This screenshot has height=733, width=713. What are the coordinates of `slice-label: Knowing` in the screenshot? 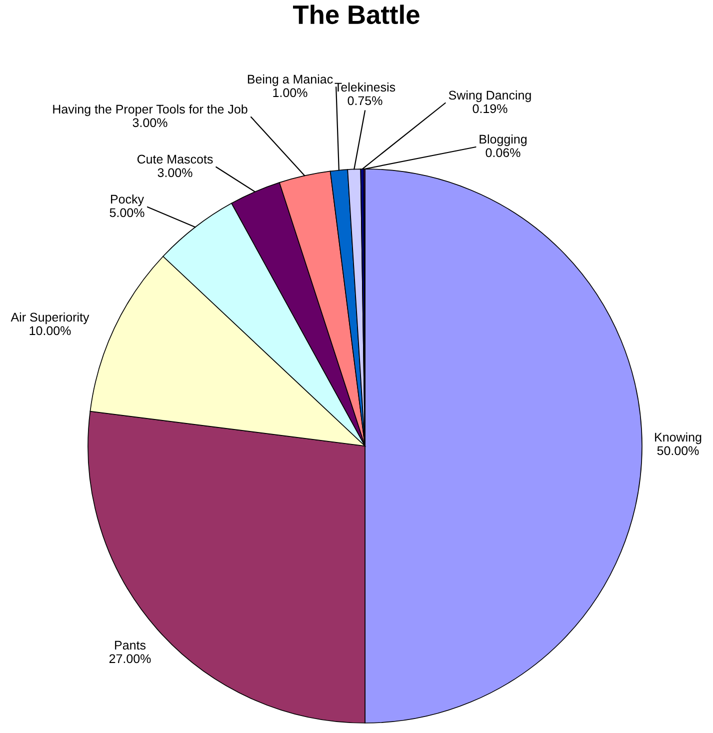 It's located at (678, 438).